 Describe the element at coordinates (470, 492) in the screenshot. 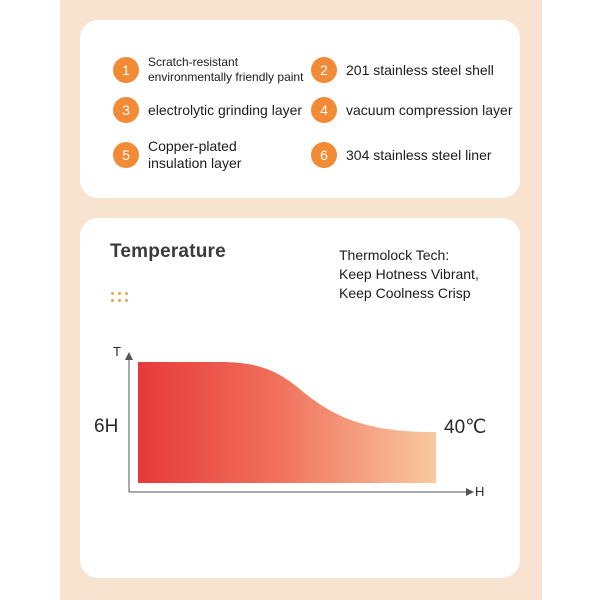

I see `x-axis-arrow` at that location.